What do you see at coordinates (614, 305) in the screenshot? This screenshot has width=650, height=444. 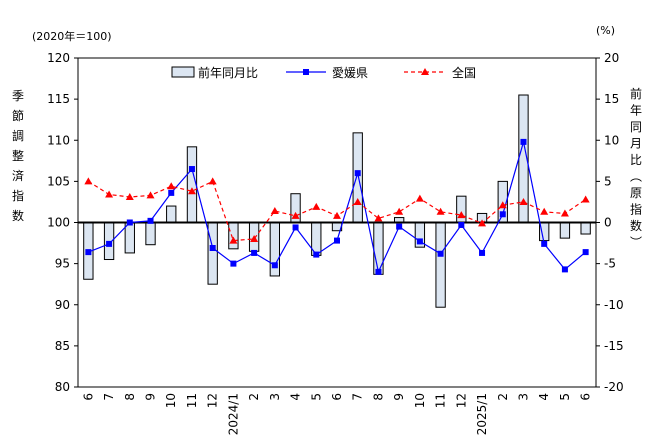 I see `right-tick-label: -10` at bounding box center [614, 305].